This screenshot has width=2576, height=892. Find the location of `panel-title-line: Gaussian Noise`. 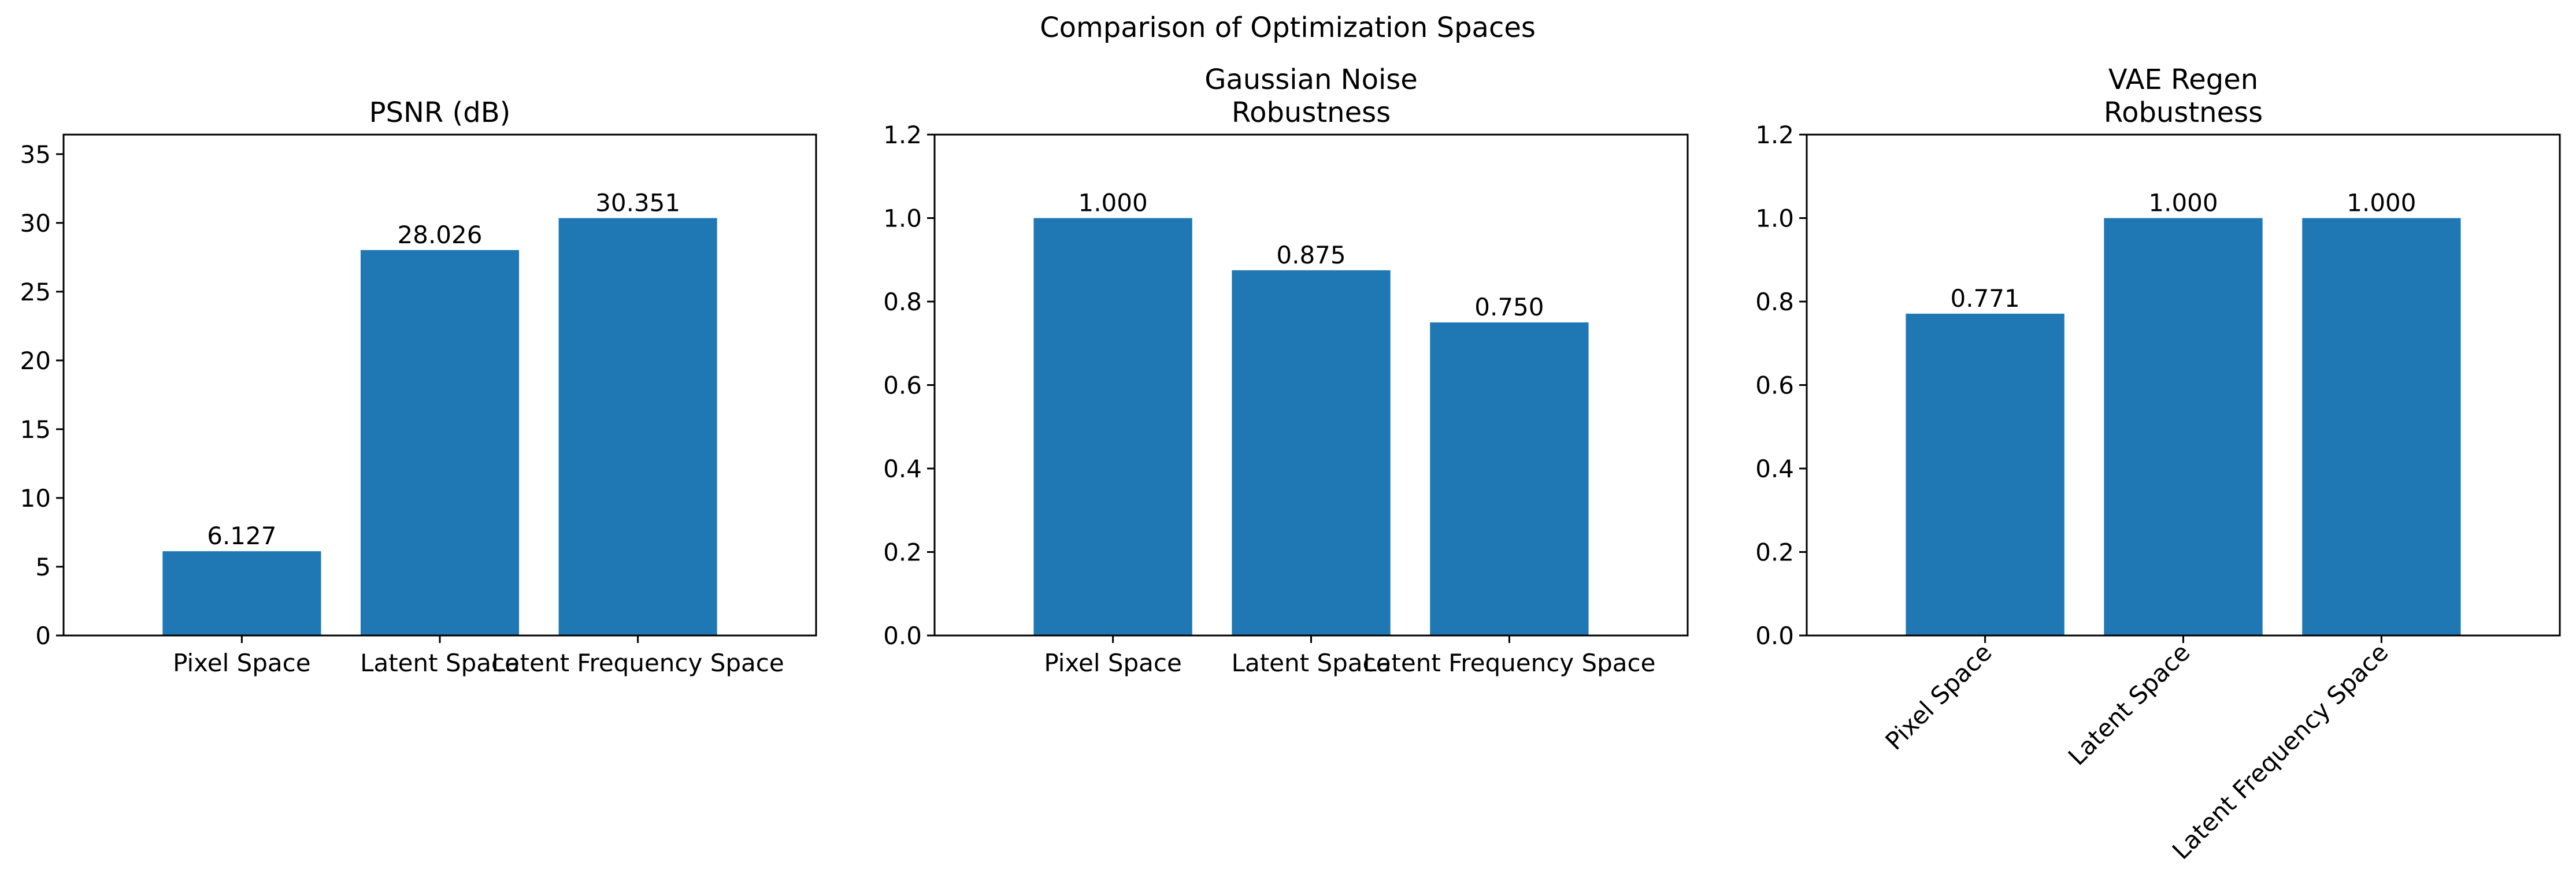

panel-title-line: Gaussian Noise is located at coordinates (1311, 80).